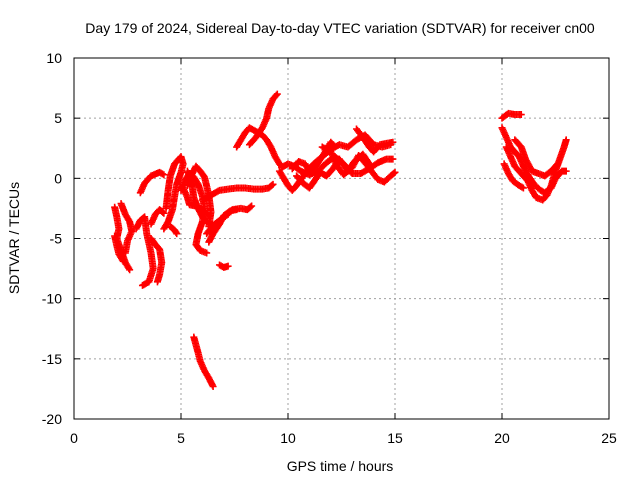 The width and height of the screenshot is (640, 485). Describe the element at coordinates (502, 438) in the screenshot. I see `x-tick-label: 20` at that location.